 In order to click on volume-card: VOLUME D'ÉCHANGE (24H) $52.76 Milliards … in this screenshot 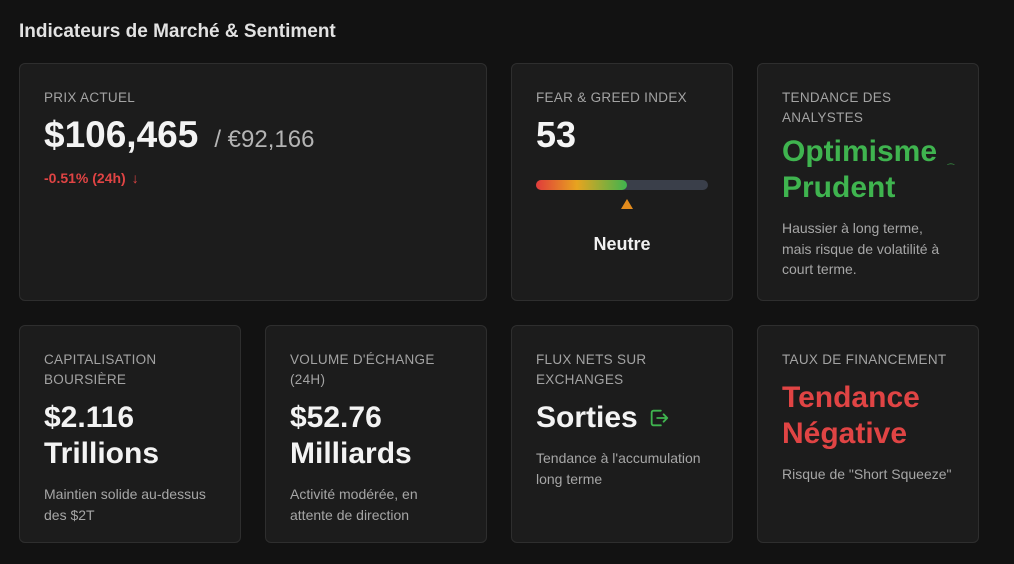, I will do `click(376, 434)`.